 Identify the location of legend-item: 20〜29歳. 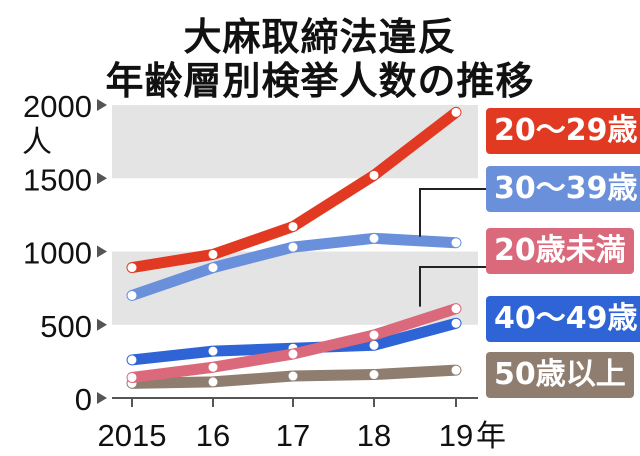
(563, 131).